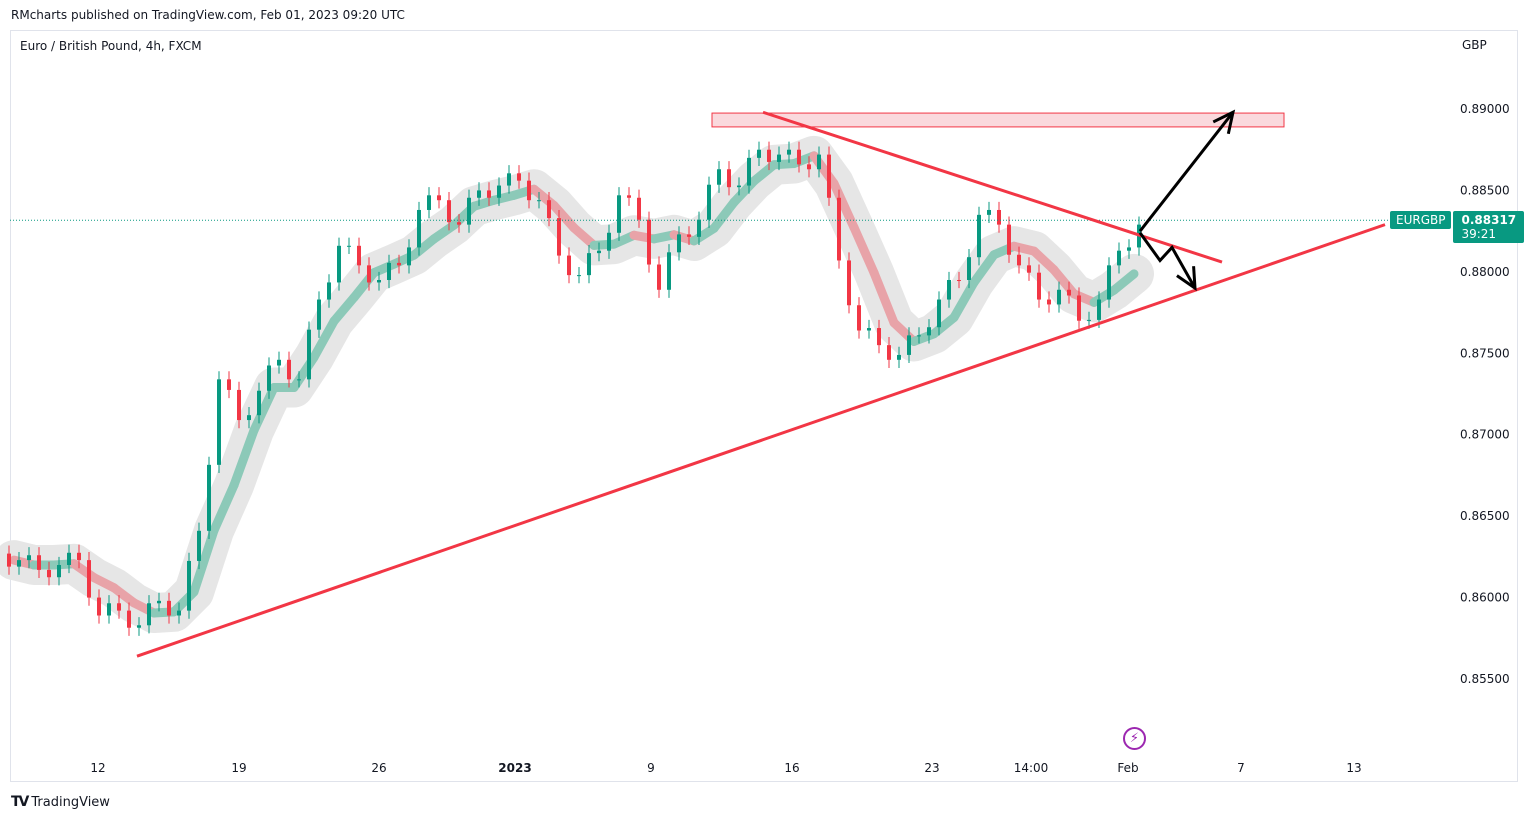 The height and width of the screenshot is (821, 1530). I want to click on tradingview-logo: TV TradingView, so click(60, 802).